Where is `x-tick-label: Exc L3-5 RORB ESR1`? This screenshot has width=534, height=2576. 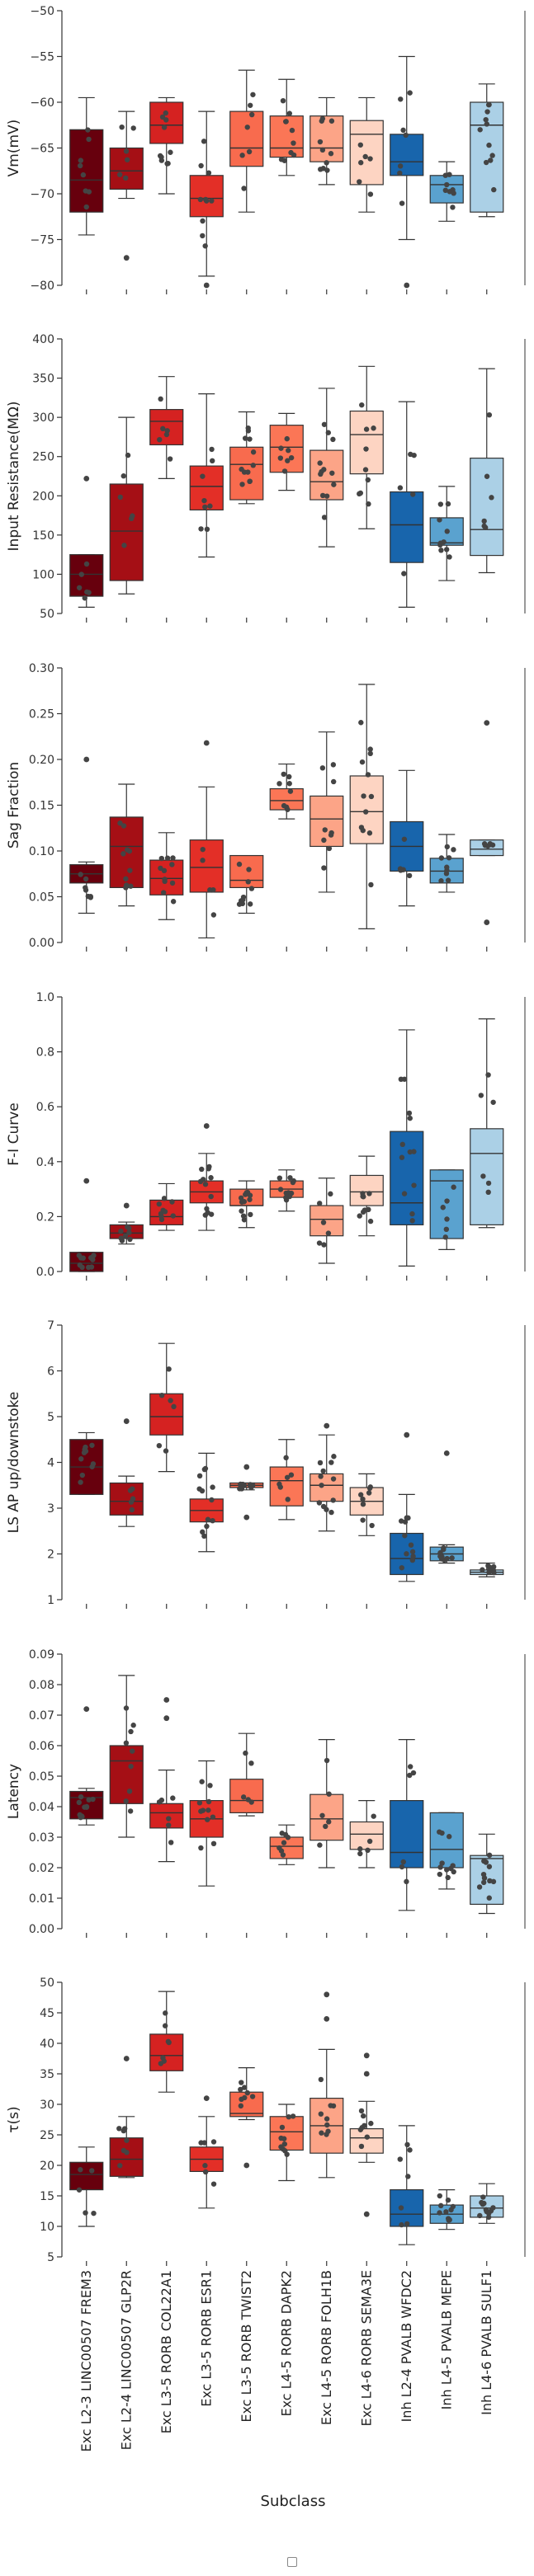 x-tick-label: Exc L3-5 RORB ESR1 is located at coordinates (206, 2338).